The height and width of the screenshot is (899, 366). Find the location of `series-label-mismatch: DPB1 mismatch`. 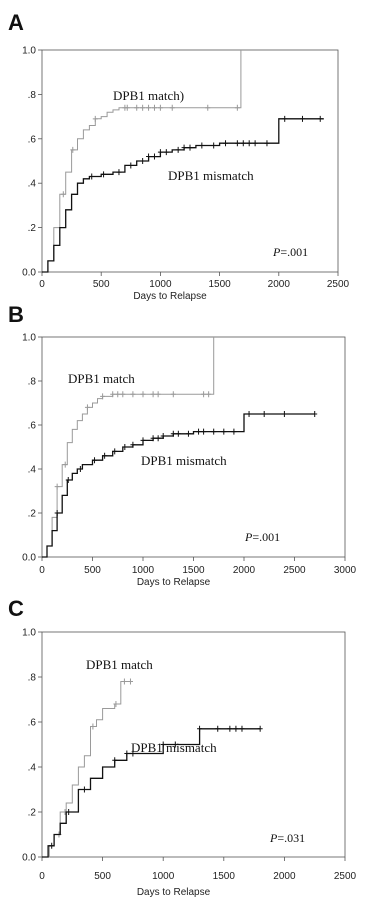

series-label-mismatch: DPB1 mismatch is located at coordinates (211, 175).